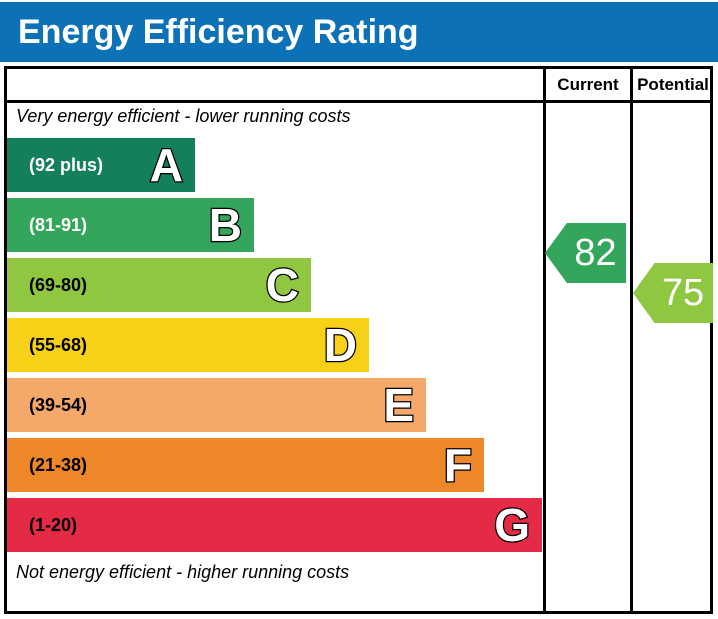 The width and height of the screenshot is (718, 619). I want to click on band-b-letter: B, so click(226, 225).